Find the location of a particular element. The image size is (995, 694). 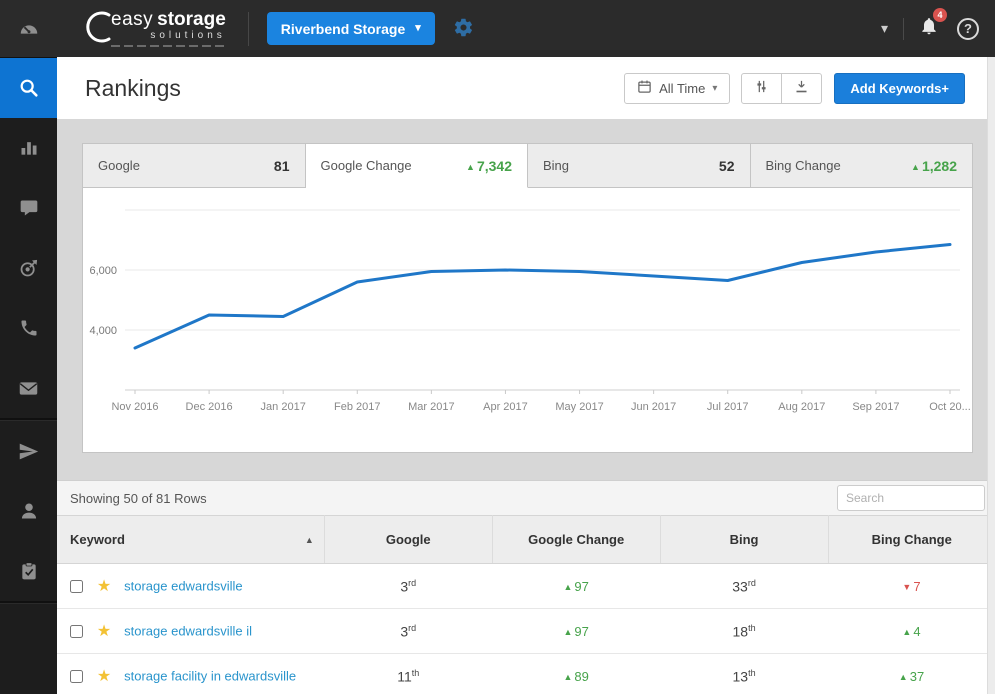

sidebar-item-contacts is located at coordinates (28, 511).